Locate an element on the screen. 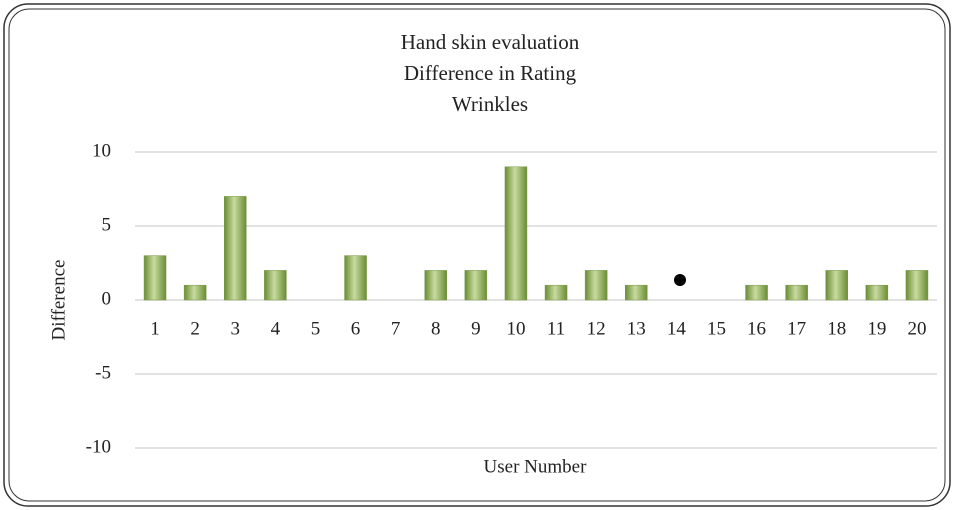  y-tick-label: -5 is located at coordinates (103, 372).